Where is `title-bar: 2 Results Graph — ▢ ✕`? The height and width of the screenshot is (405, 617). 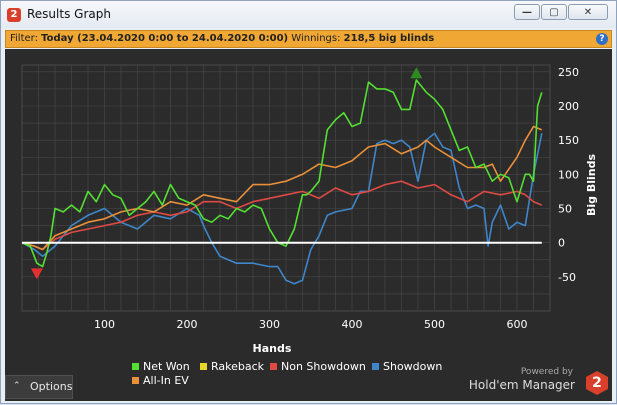
title-bar: 2 Results Graph — ▢ ✕ is located at coordinates (308, 14).